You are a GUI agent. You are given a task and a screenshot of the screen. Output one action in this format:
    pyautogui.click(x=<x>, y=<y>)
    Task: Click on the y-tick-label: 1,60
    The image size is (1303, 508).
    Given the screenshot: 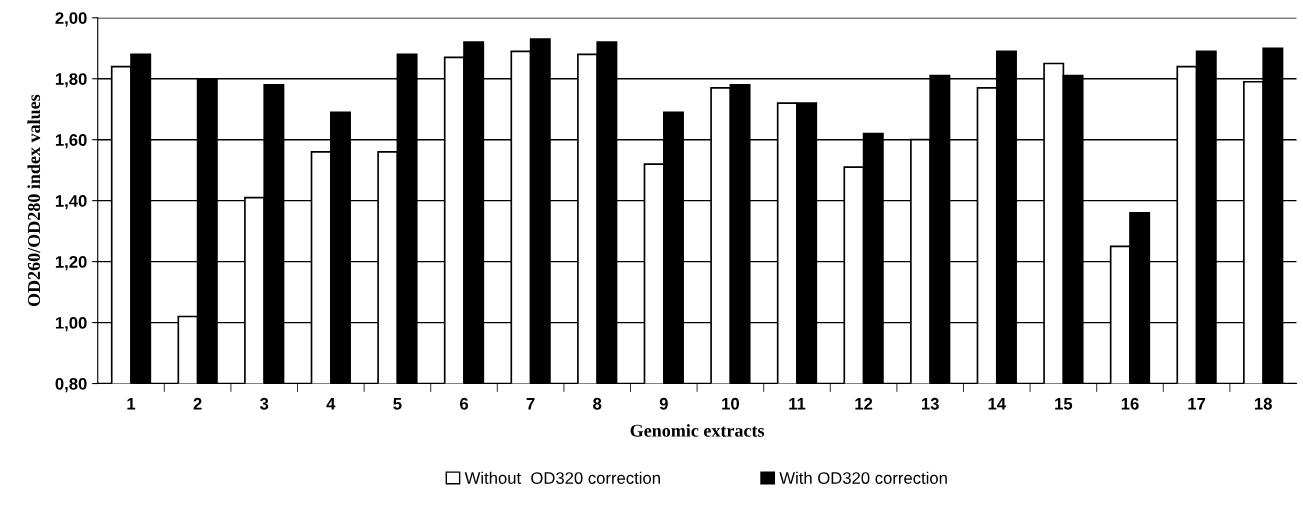 What is the action you would take?
    pyautogui.click(x=71, y=141)
    